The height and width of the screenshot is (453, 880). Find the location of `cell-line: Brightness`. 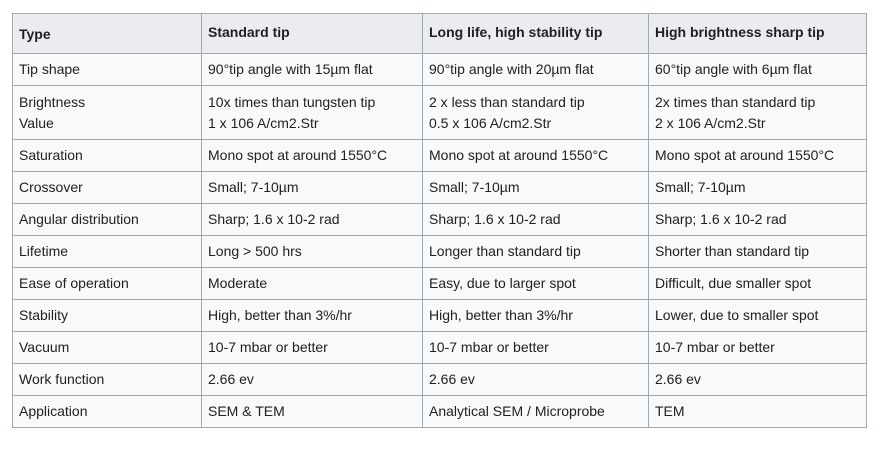

cell-line: Brightness is located at coordinates (52, 101).